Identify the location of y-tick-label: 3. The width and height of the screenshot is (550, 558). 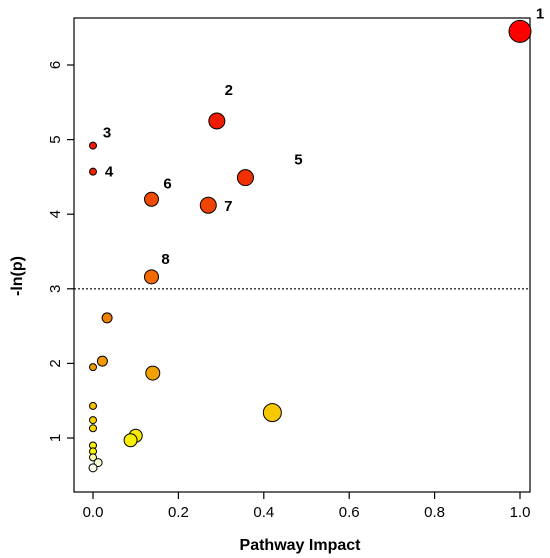
(55, 289).